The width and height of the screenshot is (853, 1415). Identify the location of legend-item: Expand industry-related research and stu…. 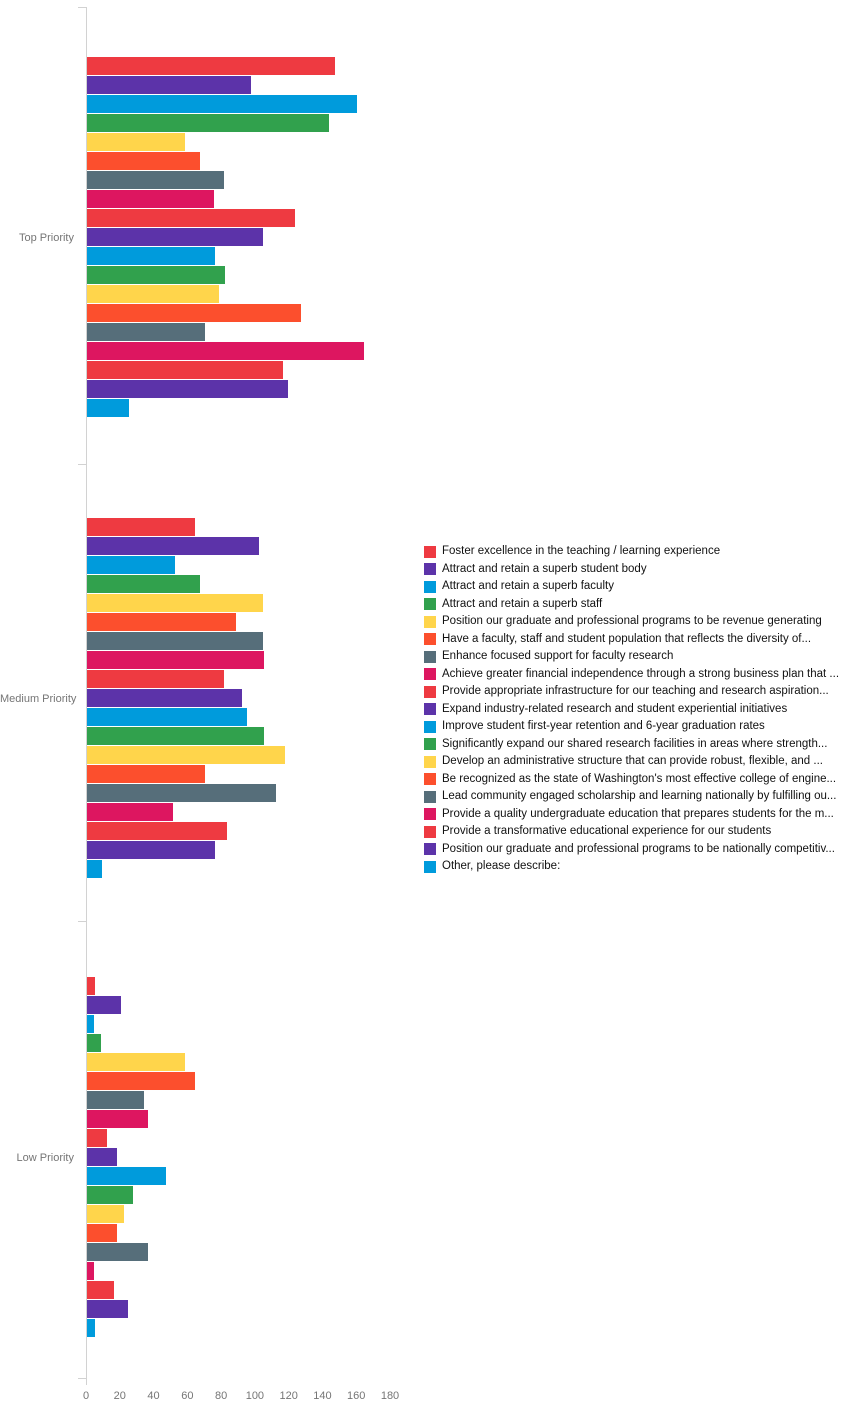
(631, 710).